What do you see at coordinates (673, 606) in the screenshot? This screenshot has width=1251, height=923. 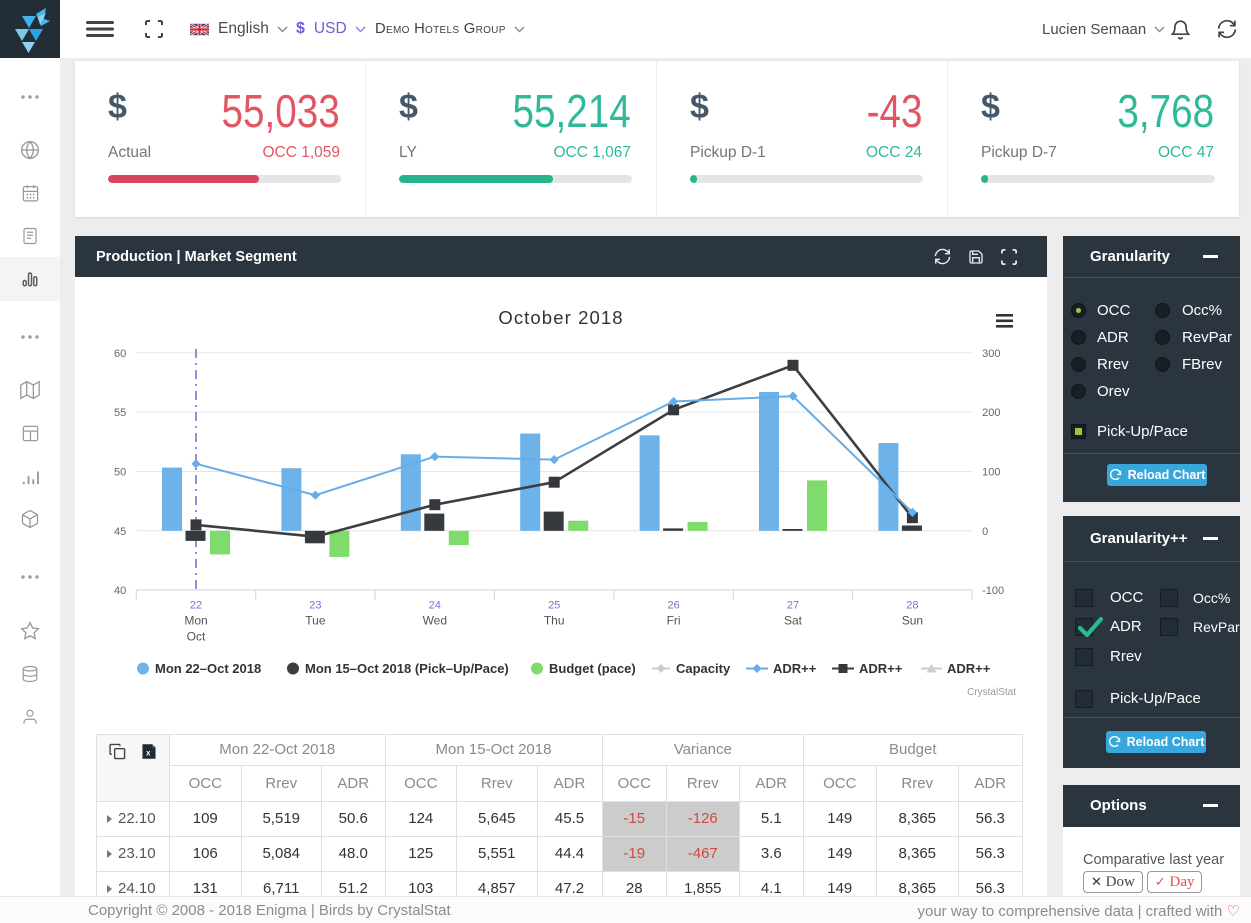 I see `svg-text: 26` at bounding box center [673, 606].